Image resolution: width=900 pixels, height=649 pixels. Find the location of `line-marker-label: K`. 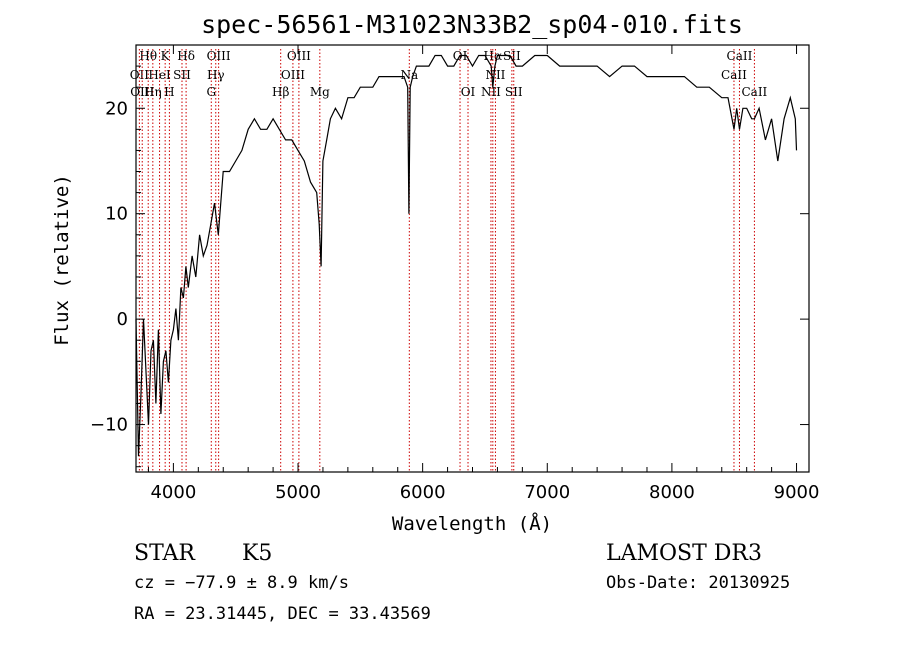

line-marker-label: K is located at coordinates (166, 56).